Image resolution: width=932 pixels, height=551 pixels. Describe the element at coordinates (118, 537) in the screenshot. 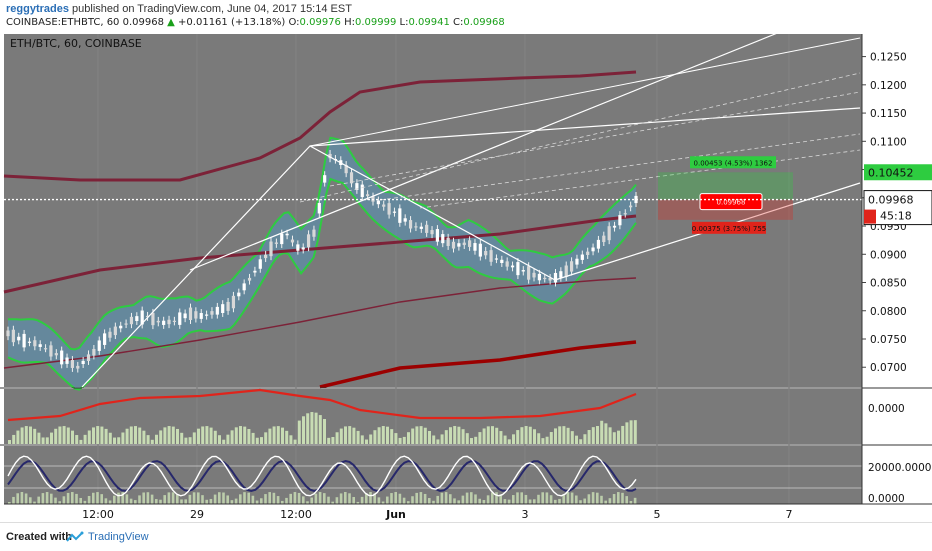

I see `tradingview-brand: TradingView` at that location.